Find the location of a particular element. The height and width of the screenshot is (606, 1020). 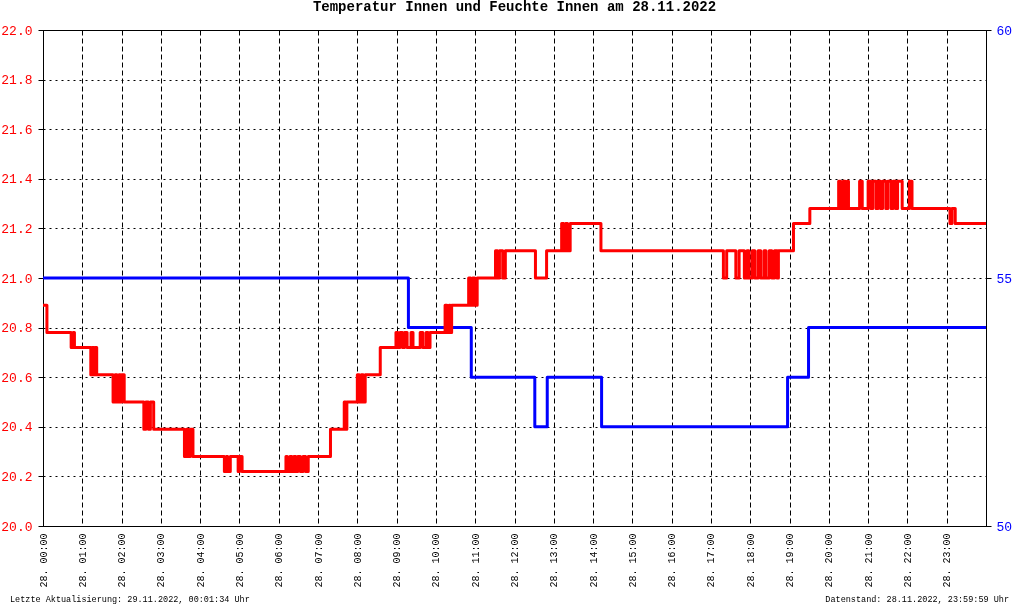

x-tick-label: 28. 01:00 is located at coordinates (83, 560).